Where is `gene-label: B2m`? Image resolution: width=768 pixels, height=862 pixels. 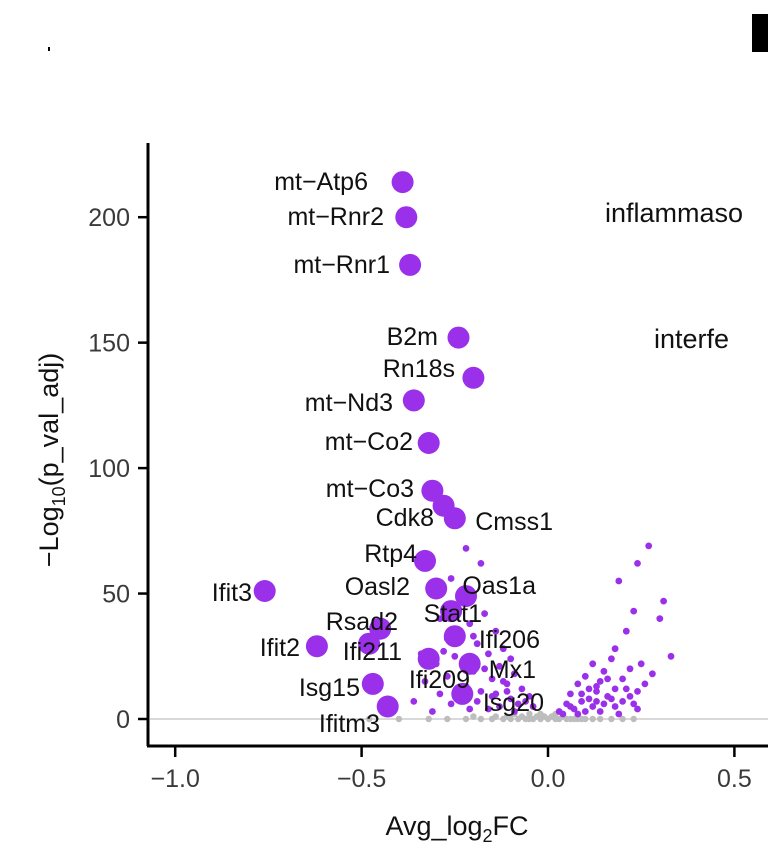 gene-label: B2m is located at coordinates (412, 337).